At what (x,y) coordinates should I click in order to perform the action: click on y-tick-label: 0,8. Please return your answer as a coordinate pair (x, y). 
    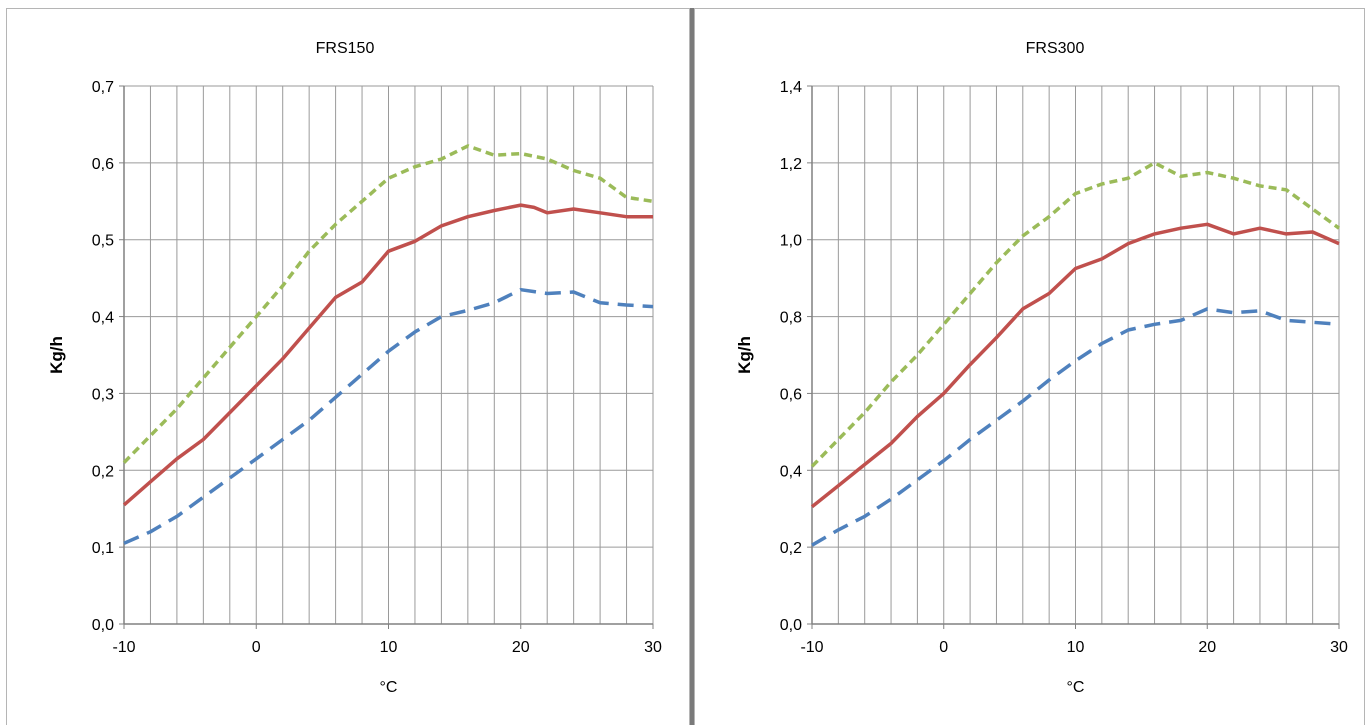
    Looking at the image, I should click on (791, 318).